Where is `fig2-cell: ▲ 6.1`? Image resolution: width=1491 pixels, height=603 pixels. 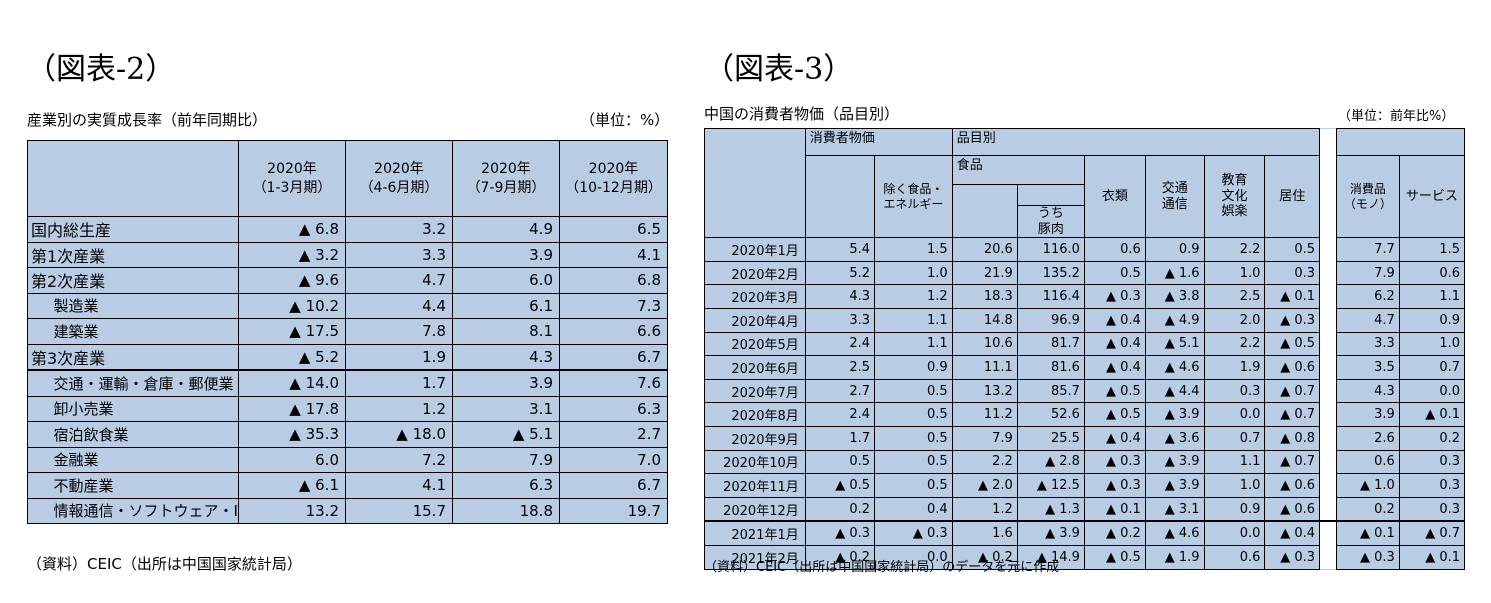 fig2-cell: ▲ 6.1 is located at coordinates (292, 485).